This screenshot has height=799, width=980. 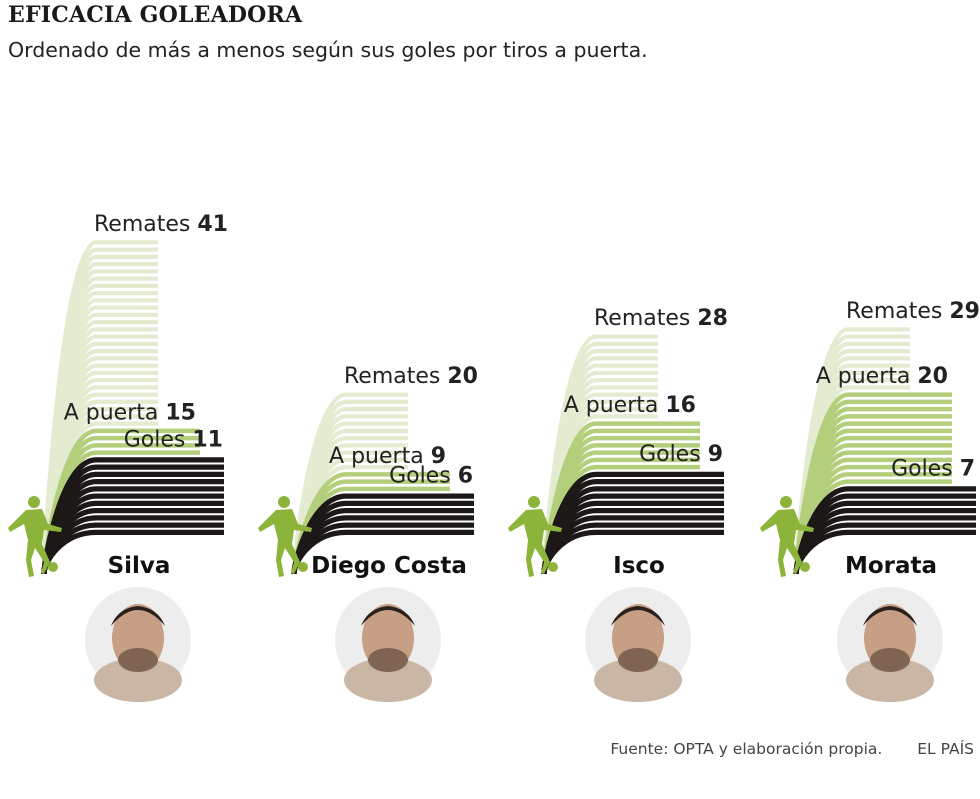 What do you see at coordinates (618, 504) in the screenshot?
I see `player-group-isco: Remates 28 A puerta 16 Goles 9 Isco` at bounding box center [618, 504].